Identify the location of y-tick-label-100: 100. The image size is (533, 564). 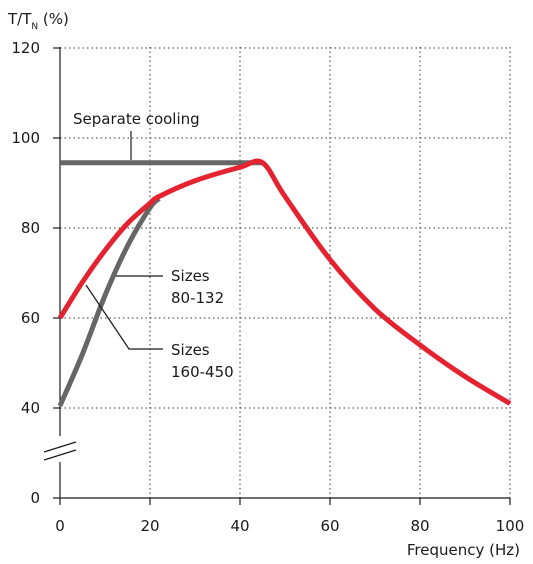
(25, 138).